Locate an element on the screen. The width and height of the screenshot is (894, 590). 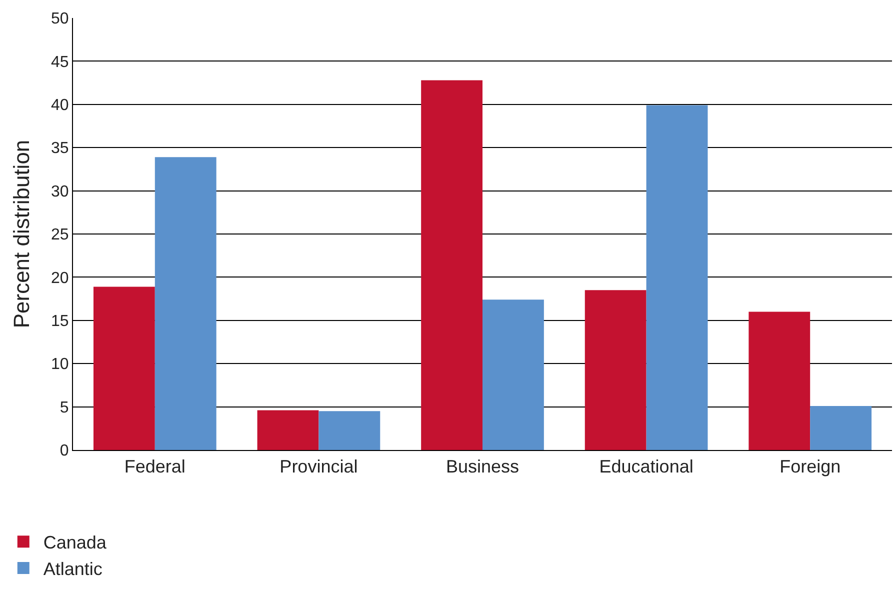
legend-label: Atlantic is located at coordinates (72, 569).